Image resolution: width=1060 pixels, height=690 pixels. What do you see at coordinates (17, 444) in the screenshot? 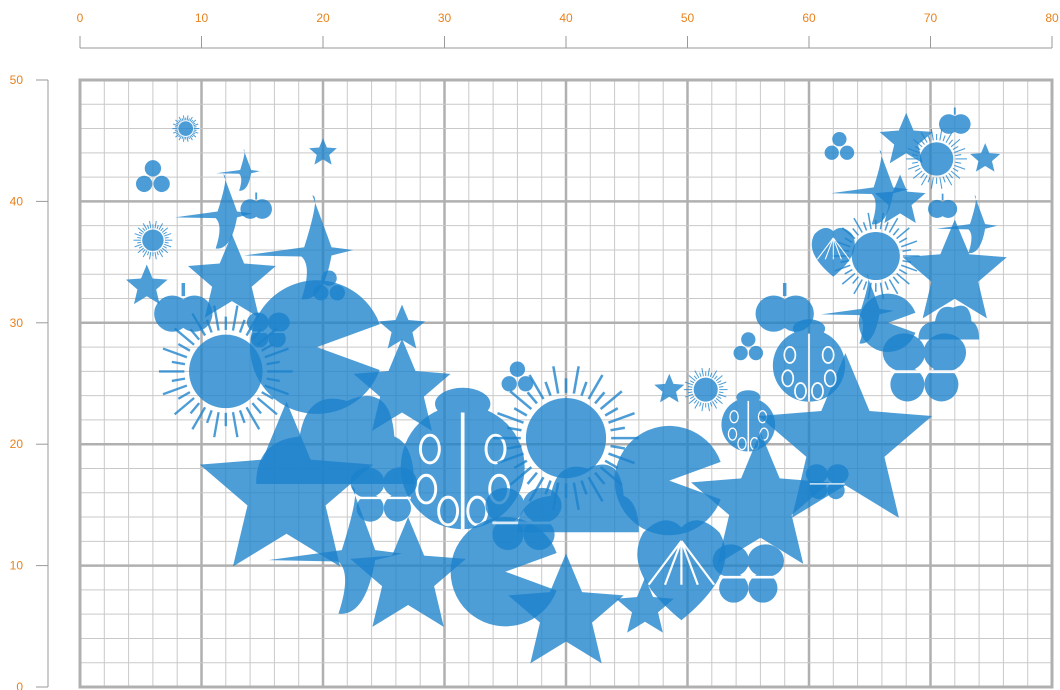
I see `y-tick-label: 20` at bounding box center [17, 444].